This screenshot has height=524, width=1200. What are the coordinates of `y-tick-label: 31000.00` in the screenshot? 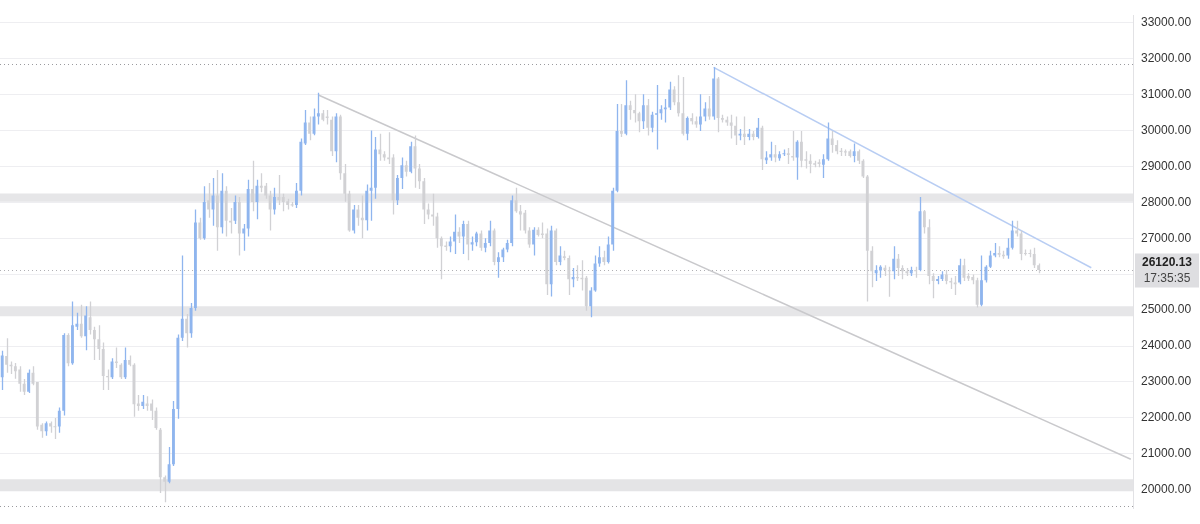 It's located at (1166, 93).